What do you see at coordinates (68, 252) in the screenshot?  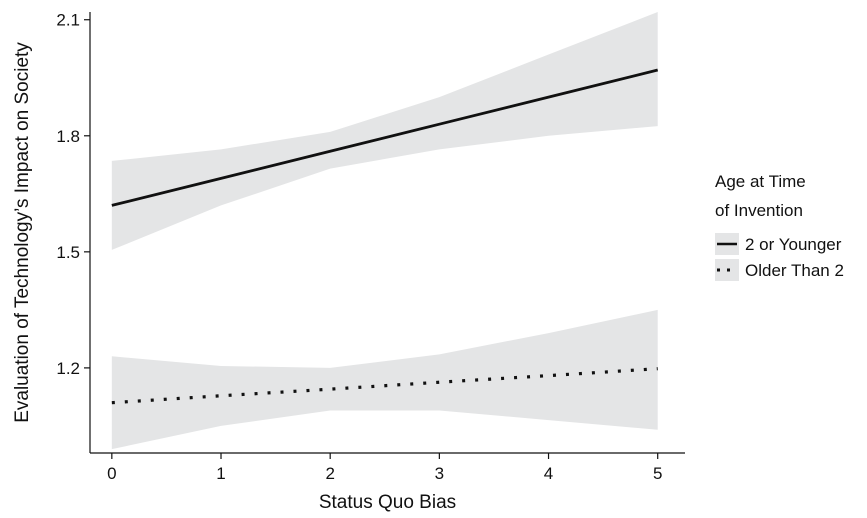 I see `y-tick-label: 1.5` at bounding box center [68, 252].